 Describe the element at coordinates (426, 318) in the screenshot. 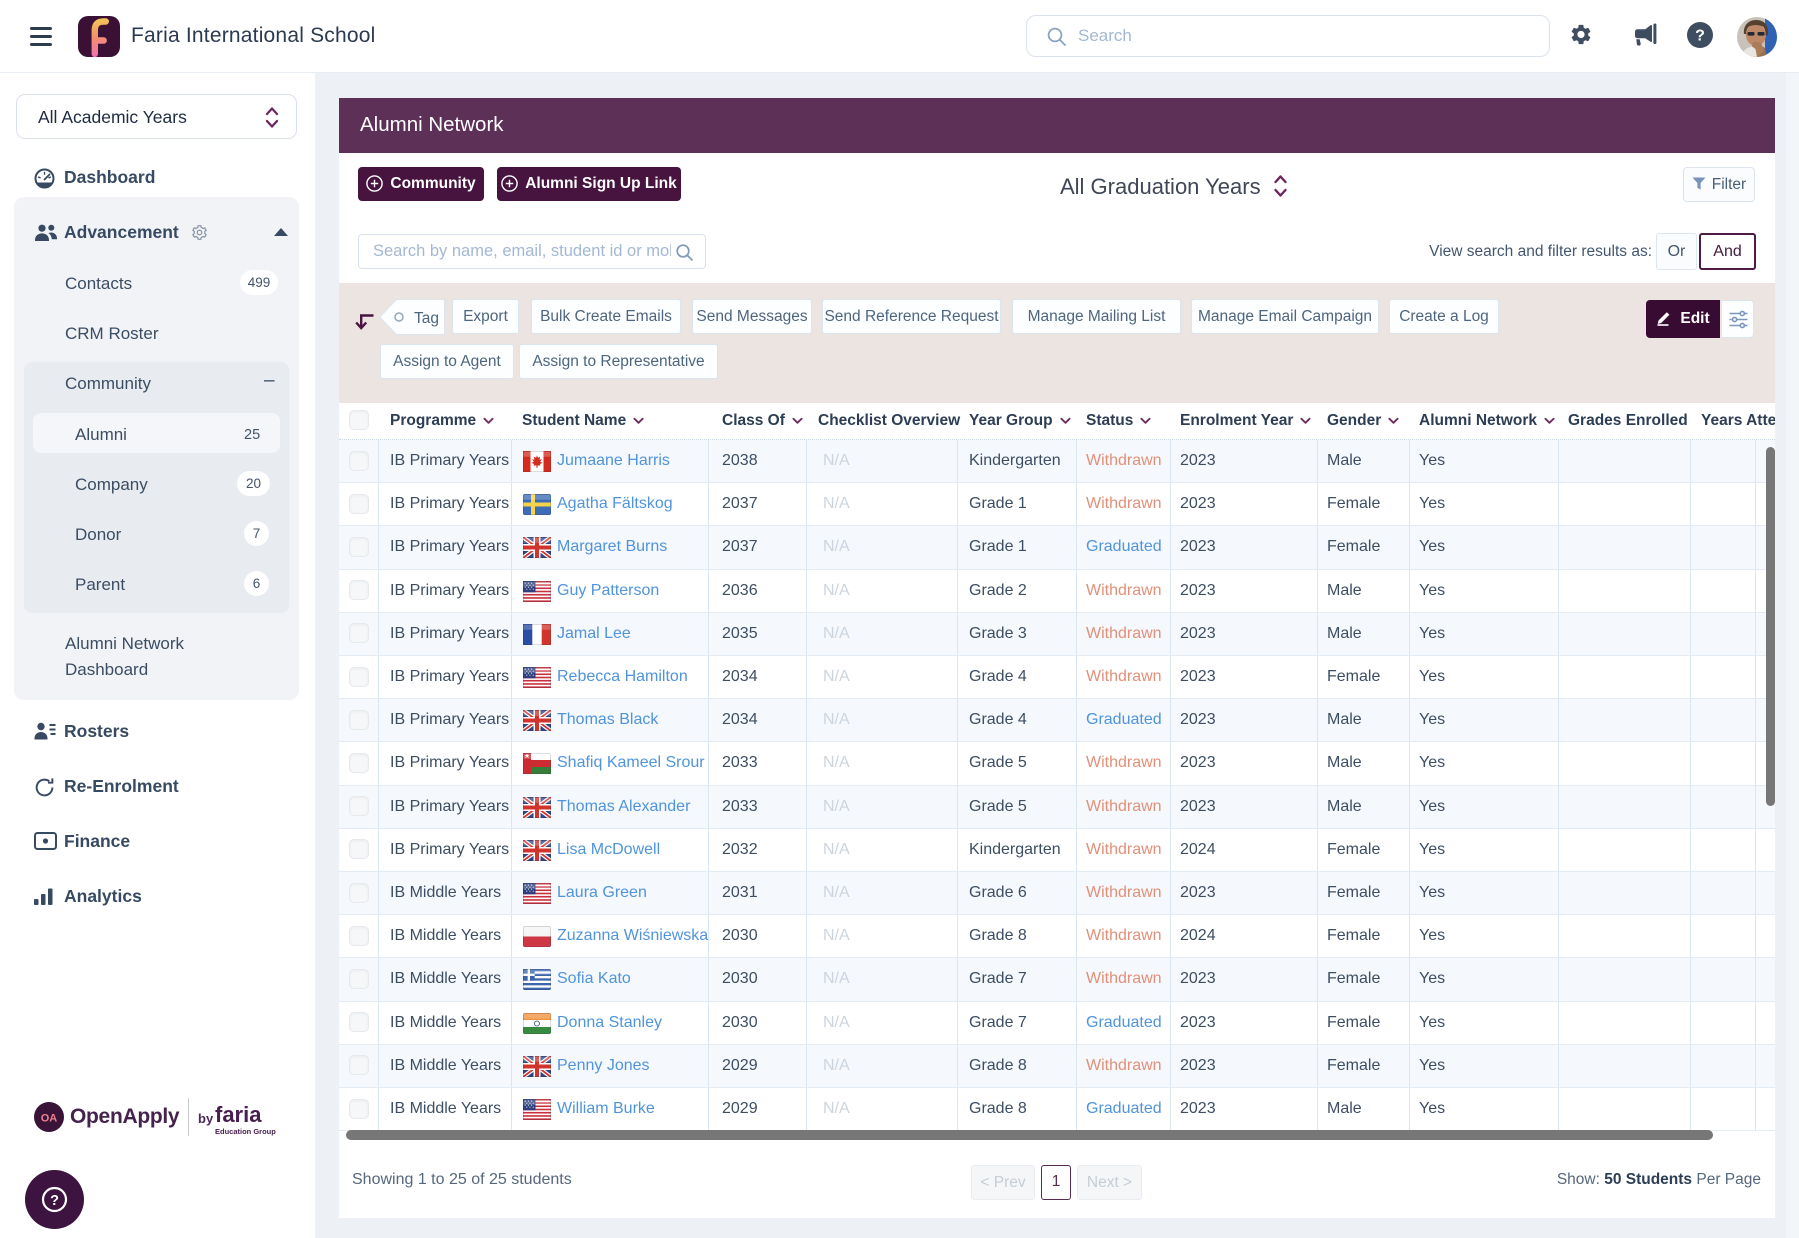

I see `svg-text: Tag` at that location.